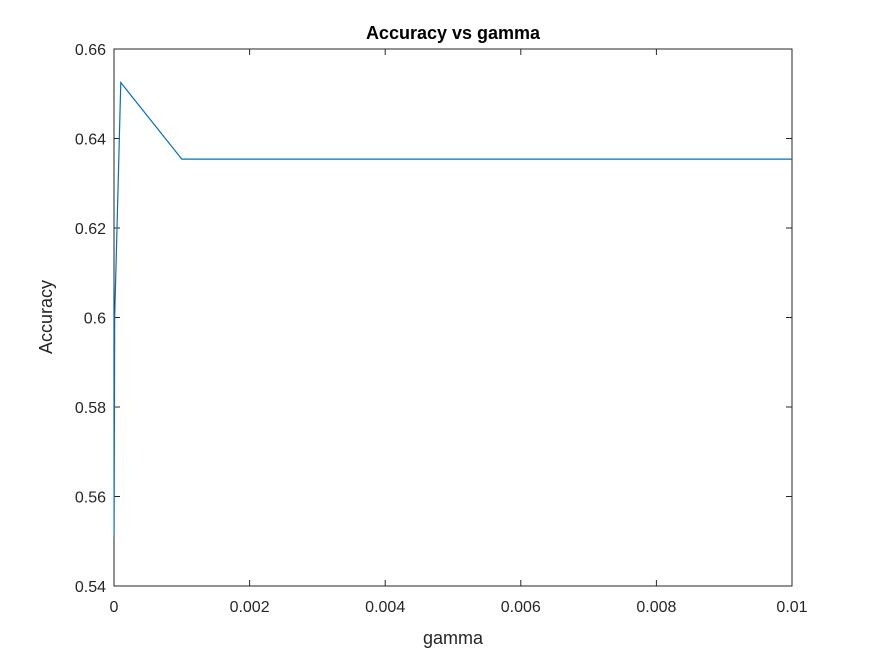  What do you see at coordinates (656, 607) in the screenshot?
I see `x-tick-label: 0.008` at bounding box center [656, 607].